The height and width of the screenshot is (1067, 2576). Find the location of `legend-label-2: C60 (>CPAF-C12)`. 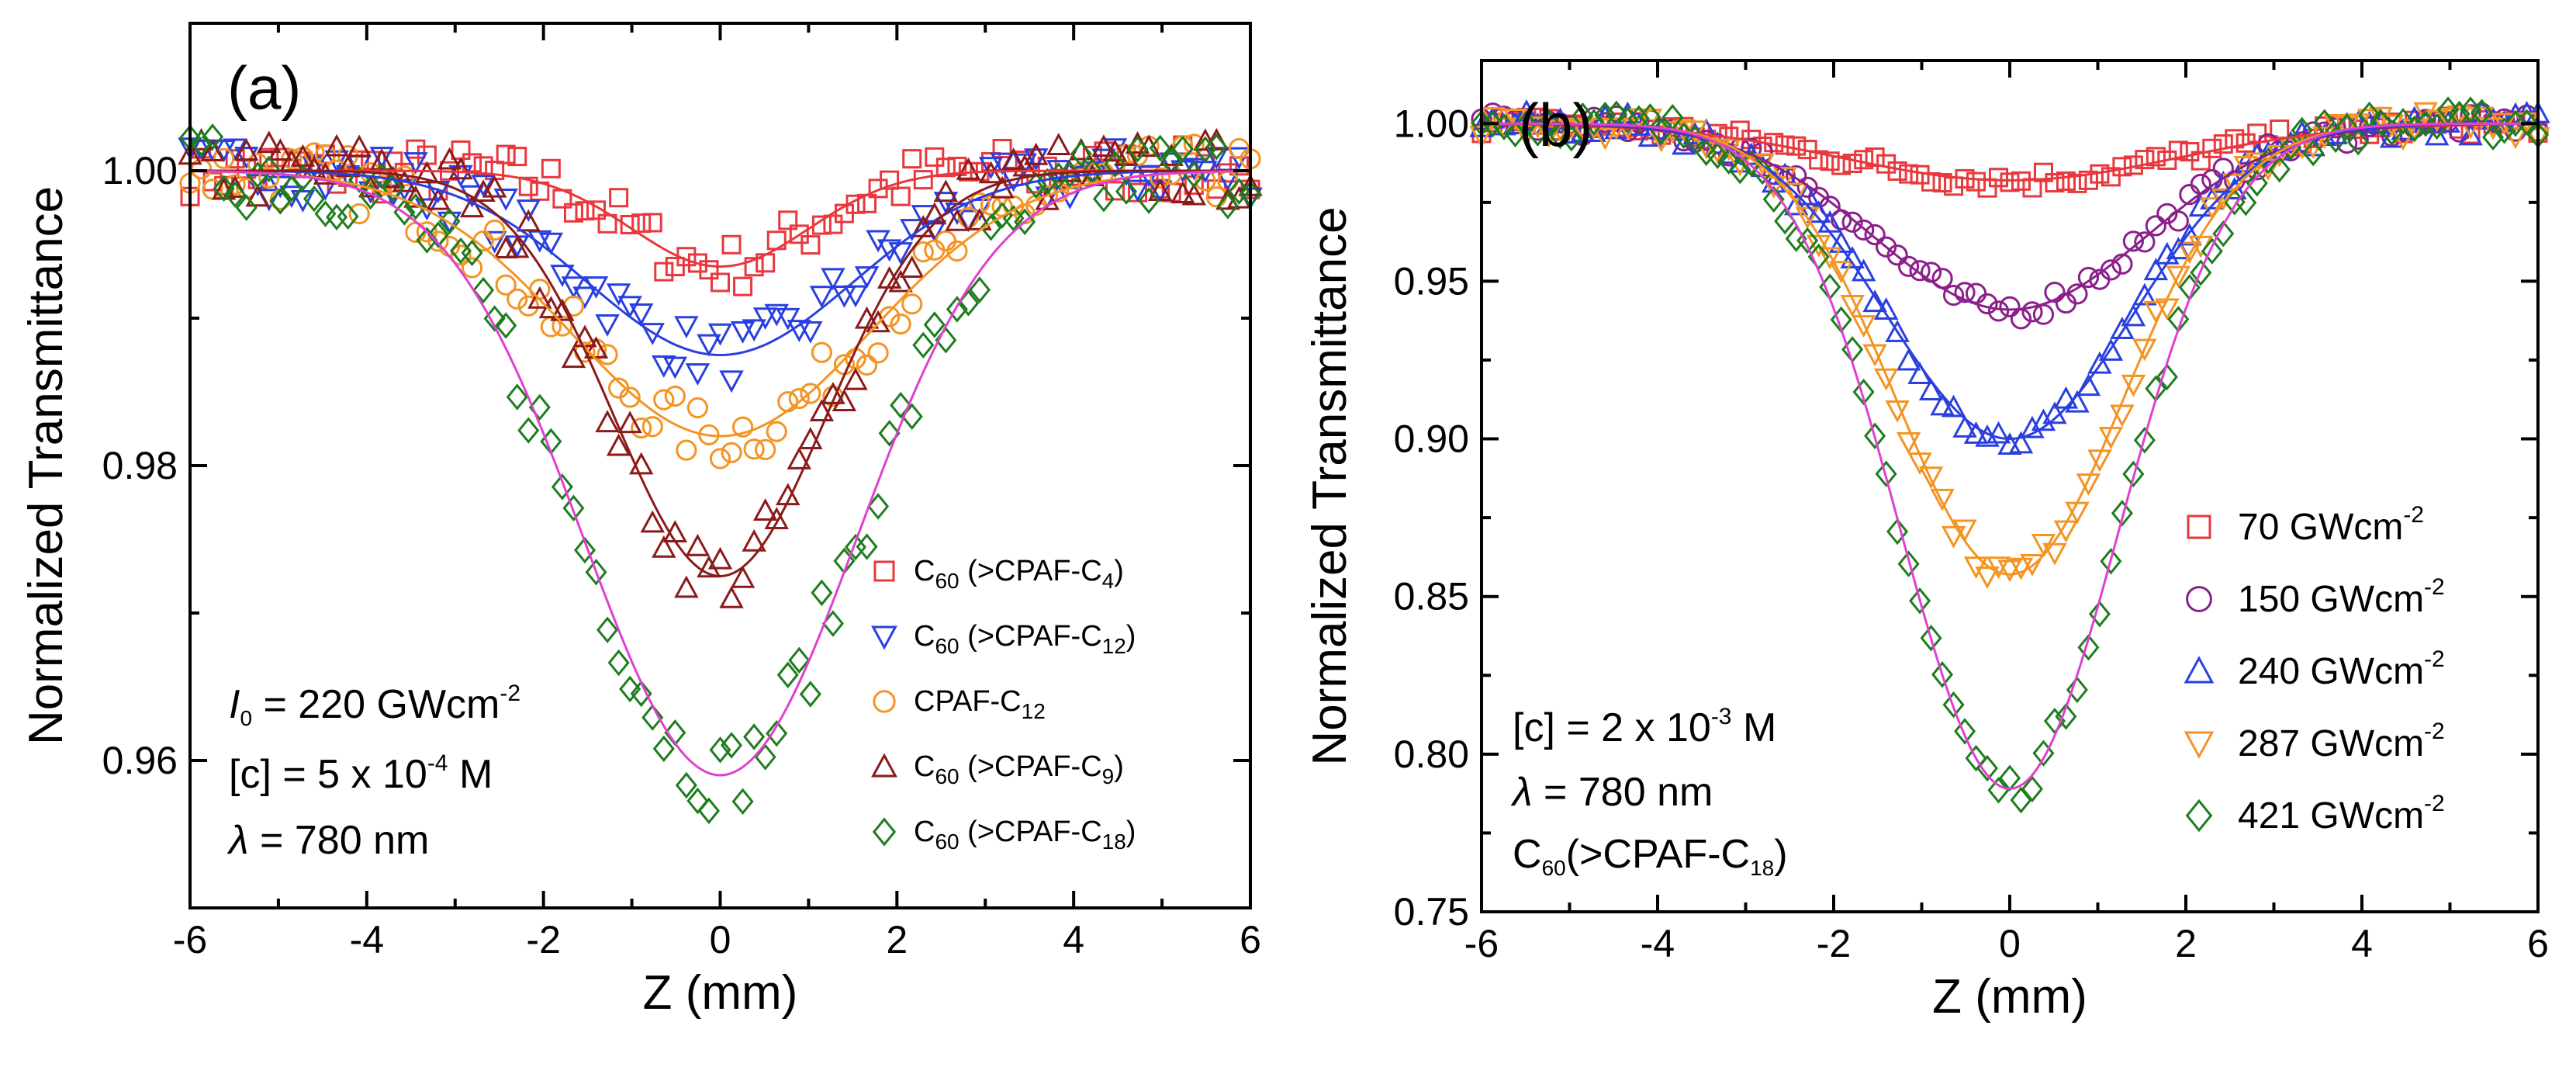

legend-label-2: C60 (>CPAF-C12) is located at coordinates (1025, 639).